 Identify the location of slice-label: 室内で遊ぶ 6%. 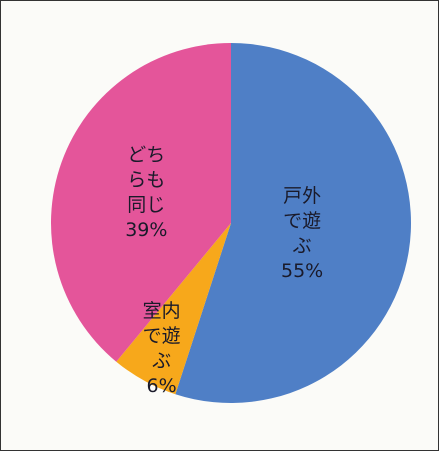
(162, 349).